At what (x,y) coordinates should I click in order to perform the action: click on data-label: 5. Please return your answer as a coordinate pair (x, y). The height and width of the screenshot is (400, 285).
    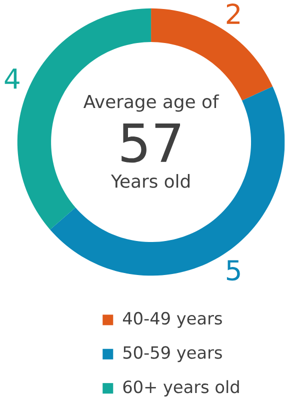
    Looking at the image, I should click on (233, 270).